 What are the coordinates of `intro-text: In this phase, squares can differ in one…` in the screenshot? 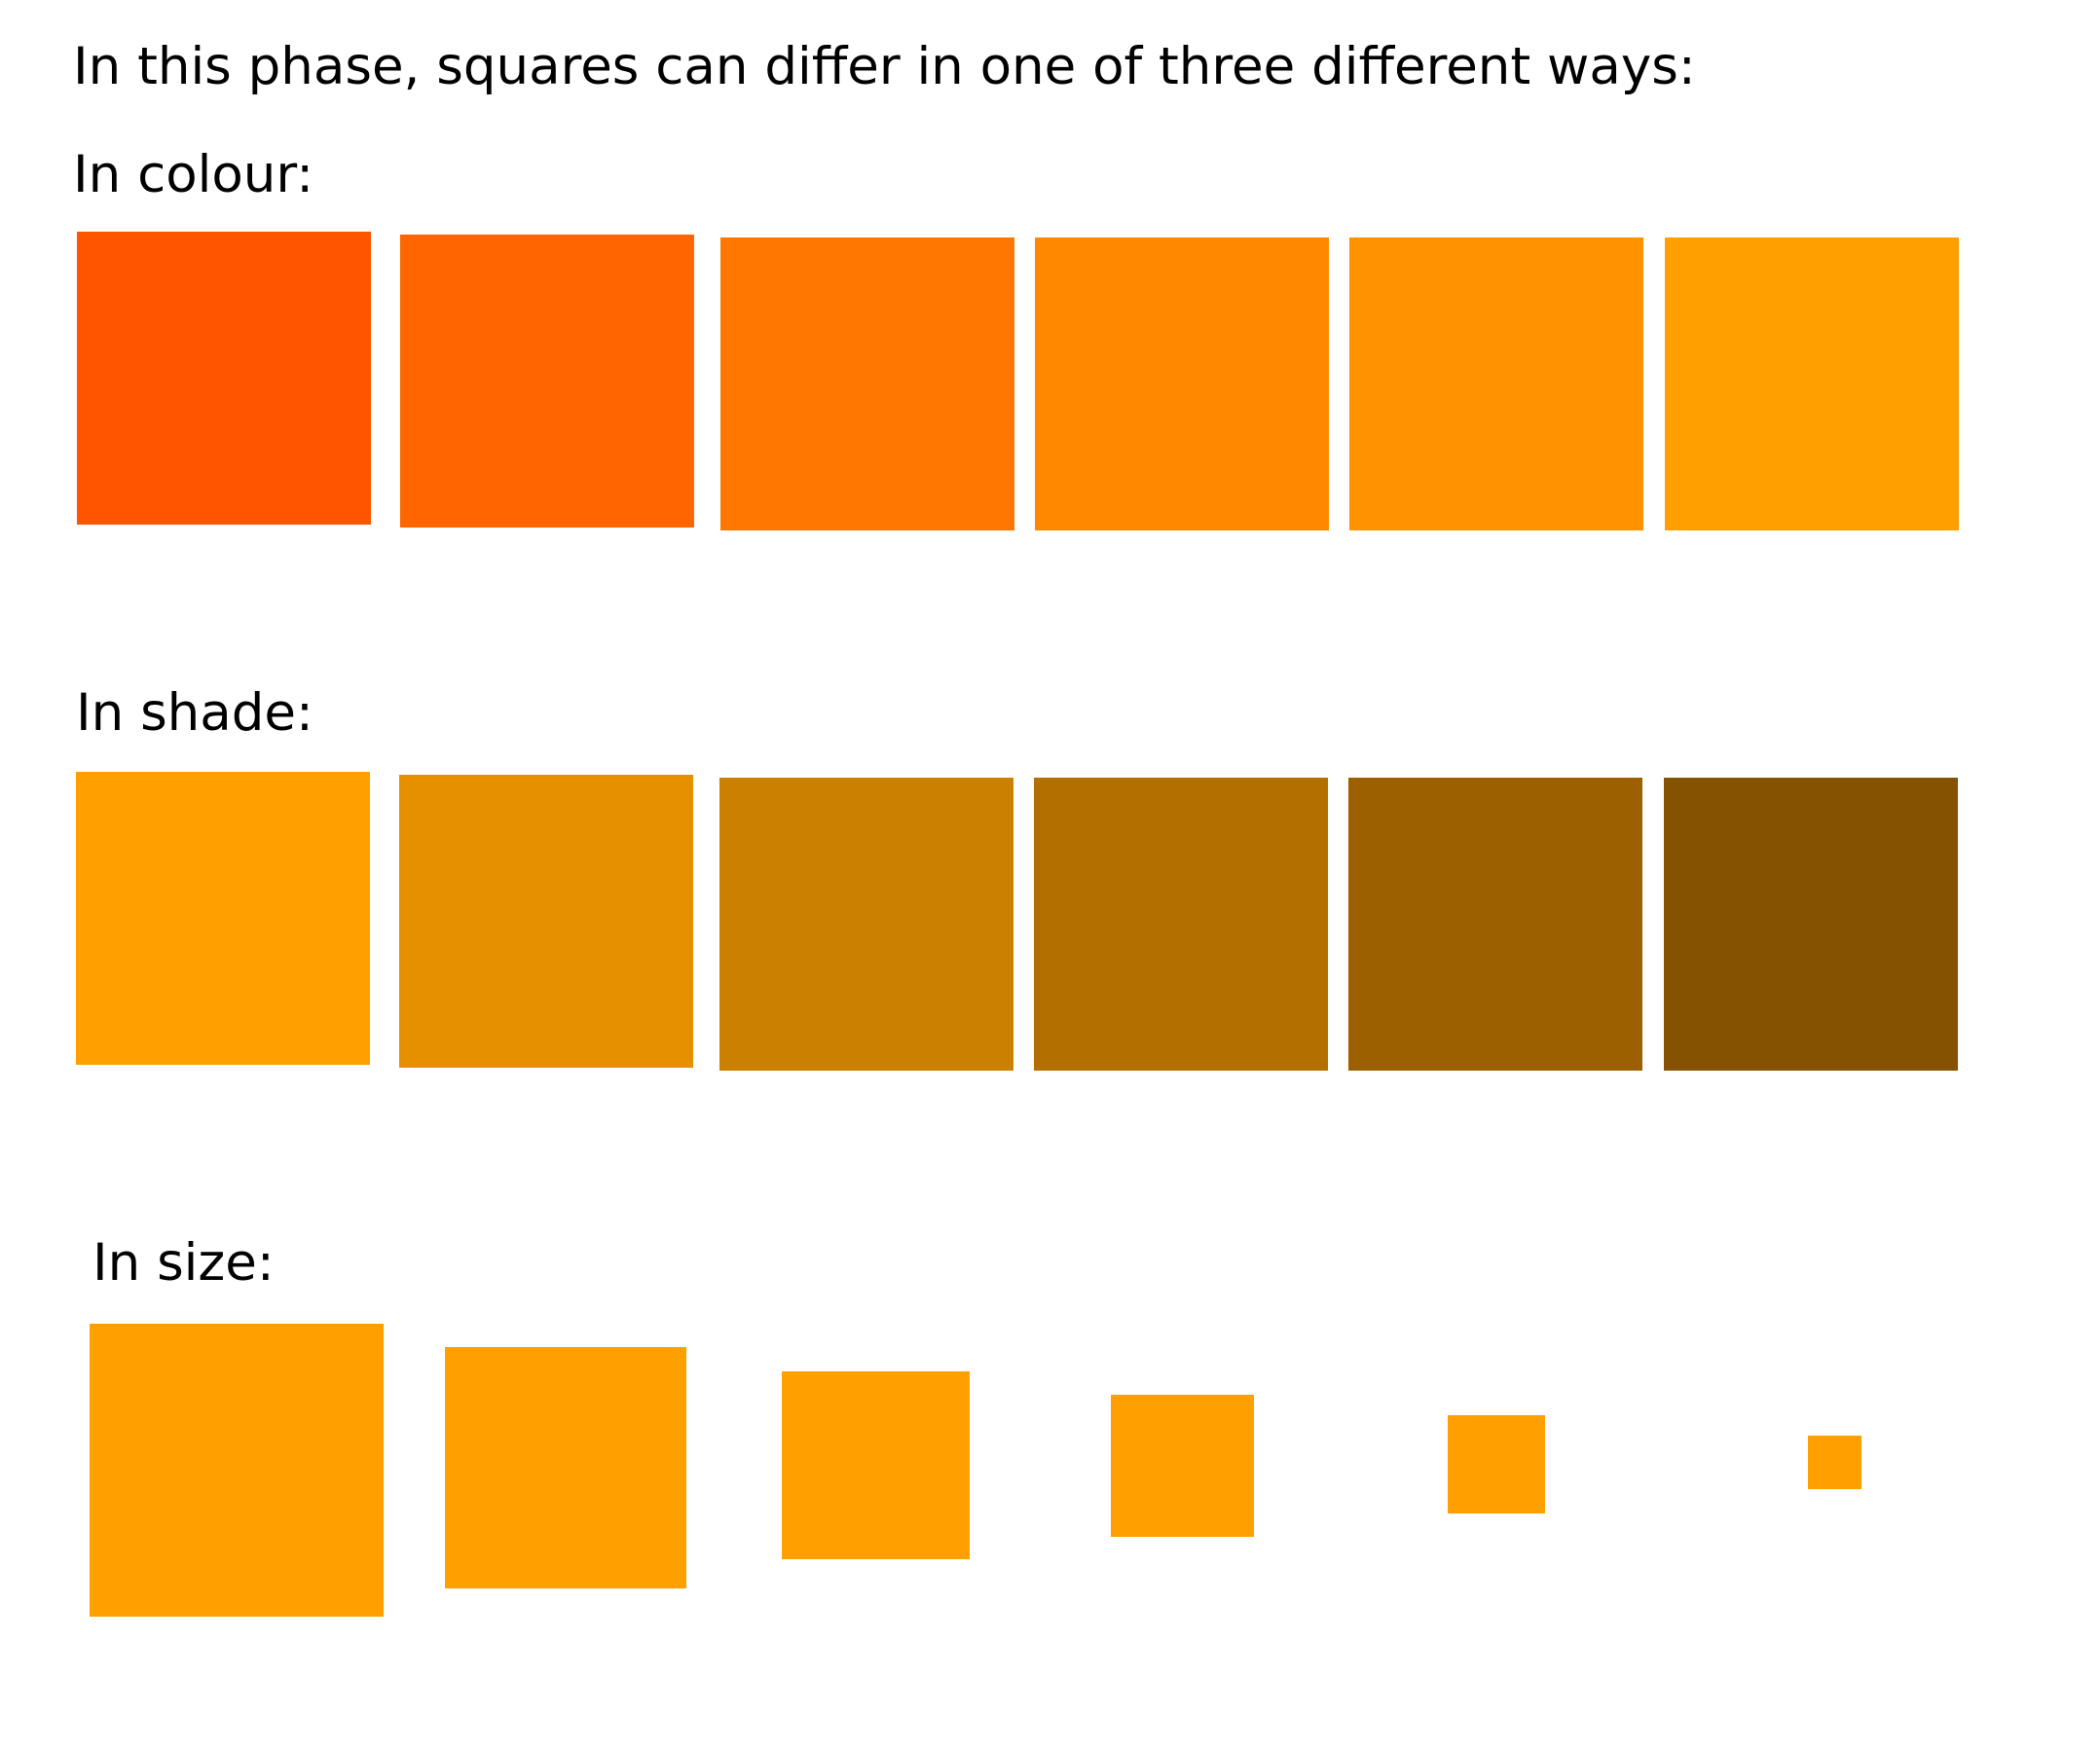 It's located at (884, 66).